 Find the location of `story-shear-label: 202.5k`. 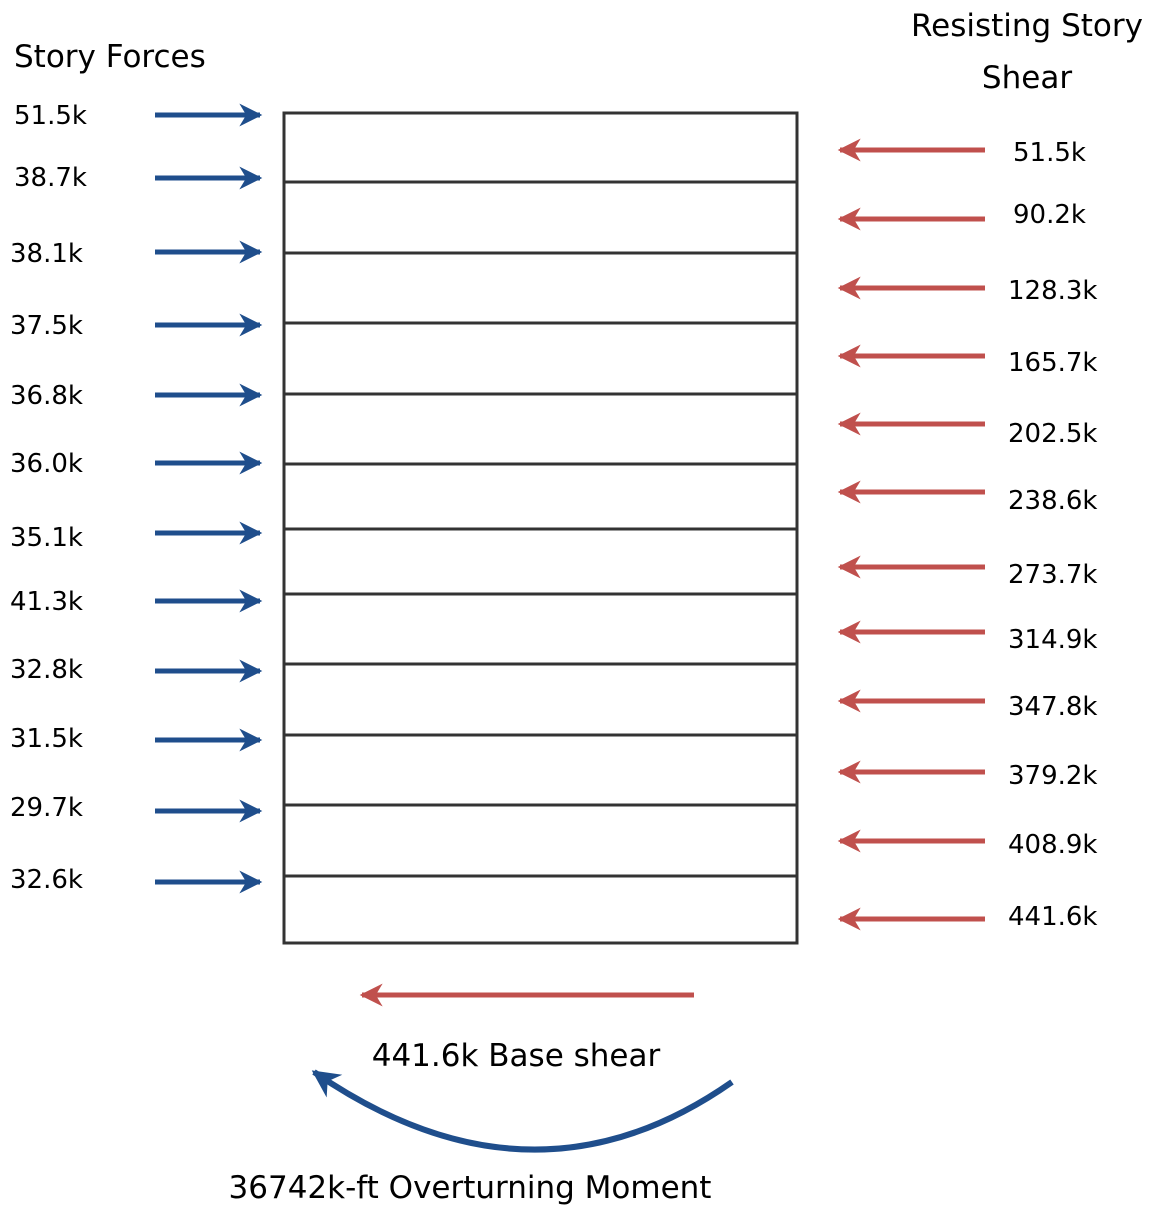

story-shear-label: 202.5k is located at coordinates (1053, 434).